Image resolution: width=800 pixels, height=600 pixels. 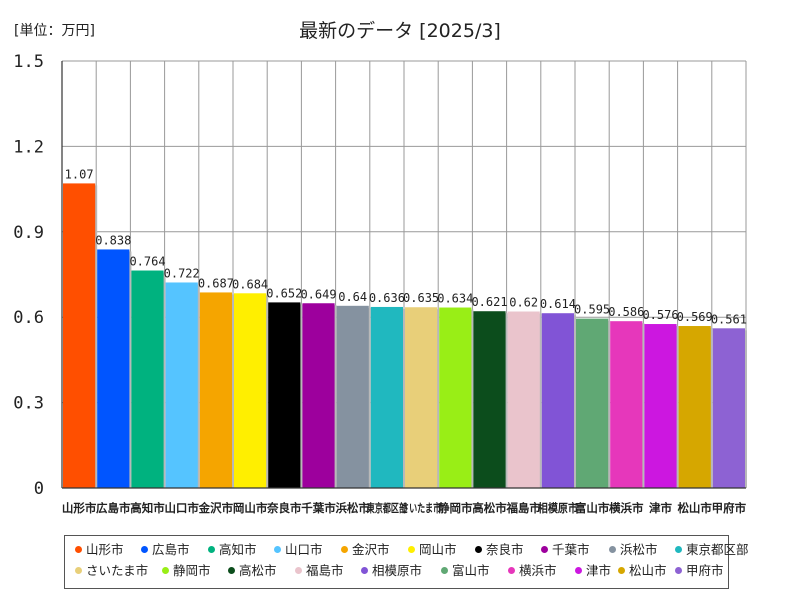 What do you see at coordinates (371, 549) in the screenshot?
I see `legend-label: 金沢市` at bounding box center [371, 549].